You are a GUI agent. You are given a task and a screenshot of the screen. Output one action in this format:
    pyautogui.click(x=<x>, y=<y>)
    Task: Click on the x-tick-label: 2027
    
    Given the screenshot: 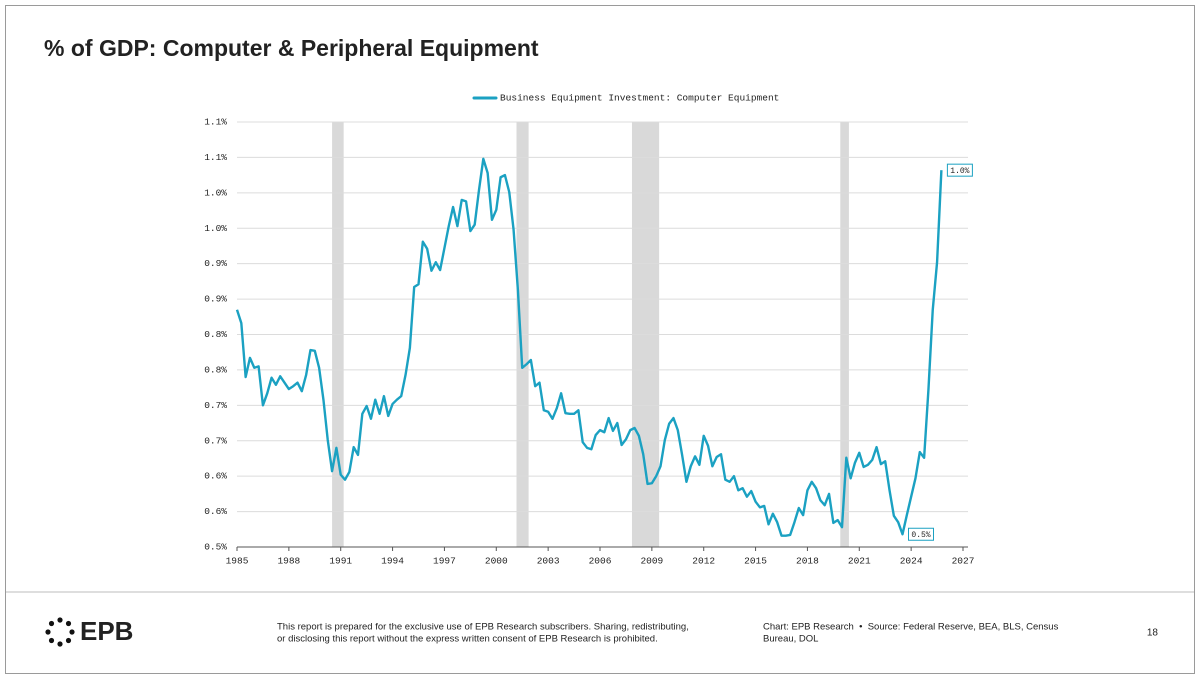 What is the action you would take?
    pyautogui.click(x=963, y=561)
    